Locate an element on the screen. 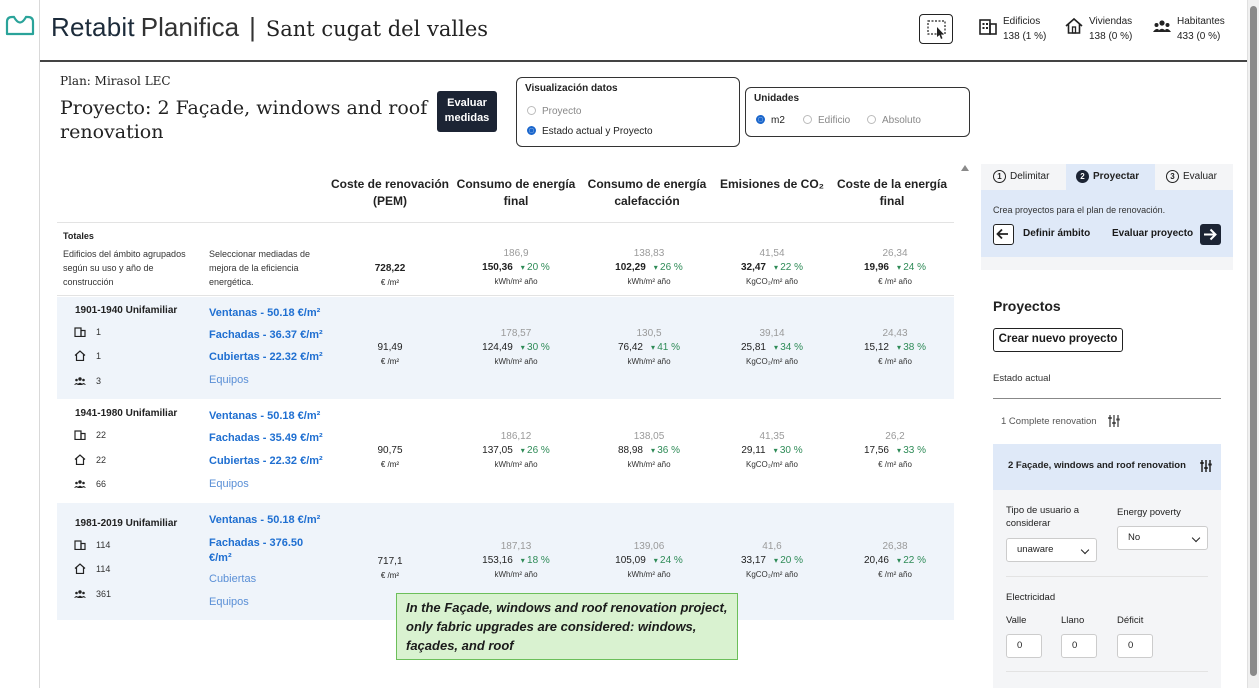  row-1-measure-windows: Ventanas - 50.18 €/m² is located at coordinates (265, 313).